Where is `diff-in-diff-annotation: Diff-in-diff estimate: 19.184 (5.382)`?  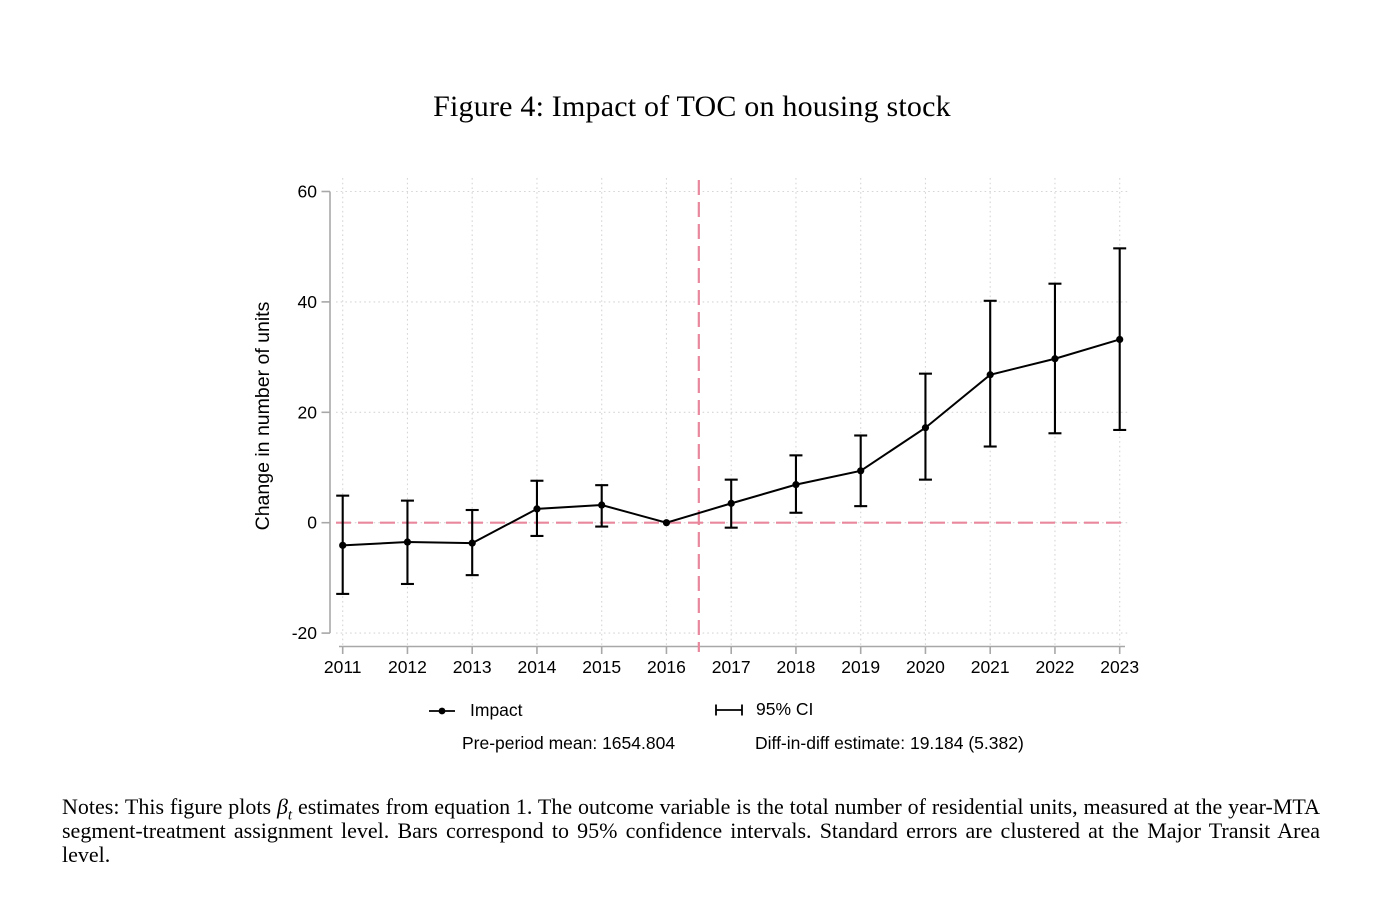
diff-in-diff-annotation: Diff-in-diff estimate: 19.184 (5.382) is located at coordinates (889, 743).